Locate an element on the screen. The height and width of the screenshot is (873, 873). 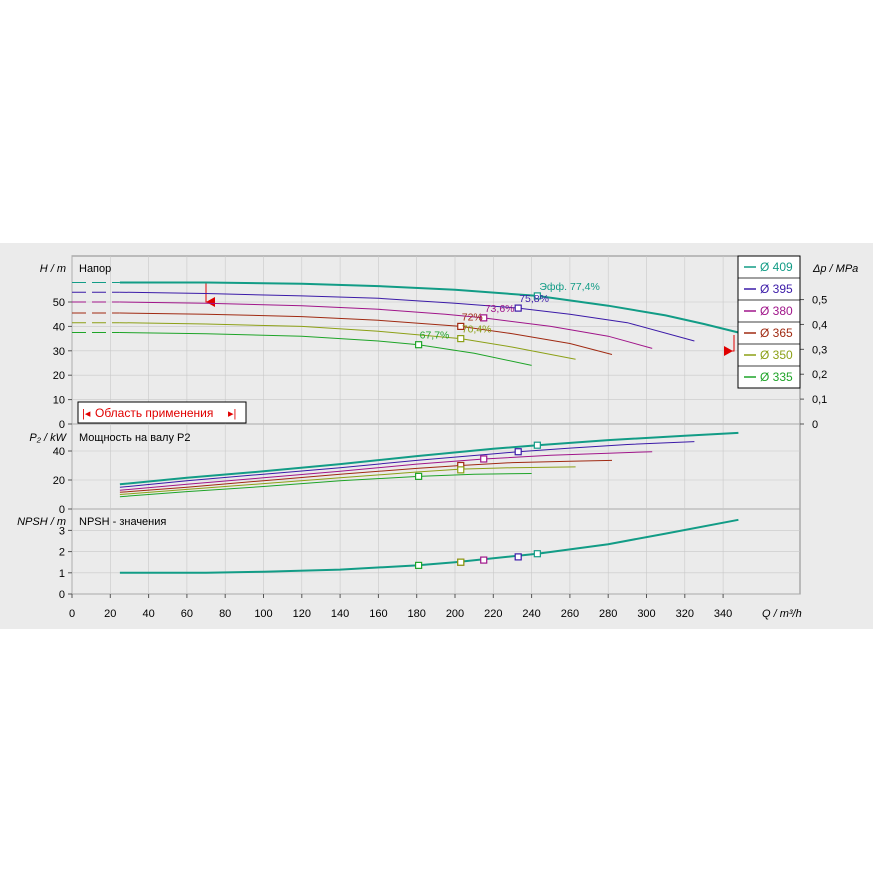
right-tick-label: 0 is located at coordinates (815, 425).